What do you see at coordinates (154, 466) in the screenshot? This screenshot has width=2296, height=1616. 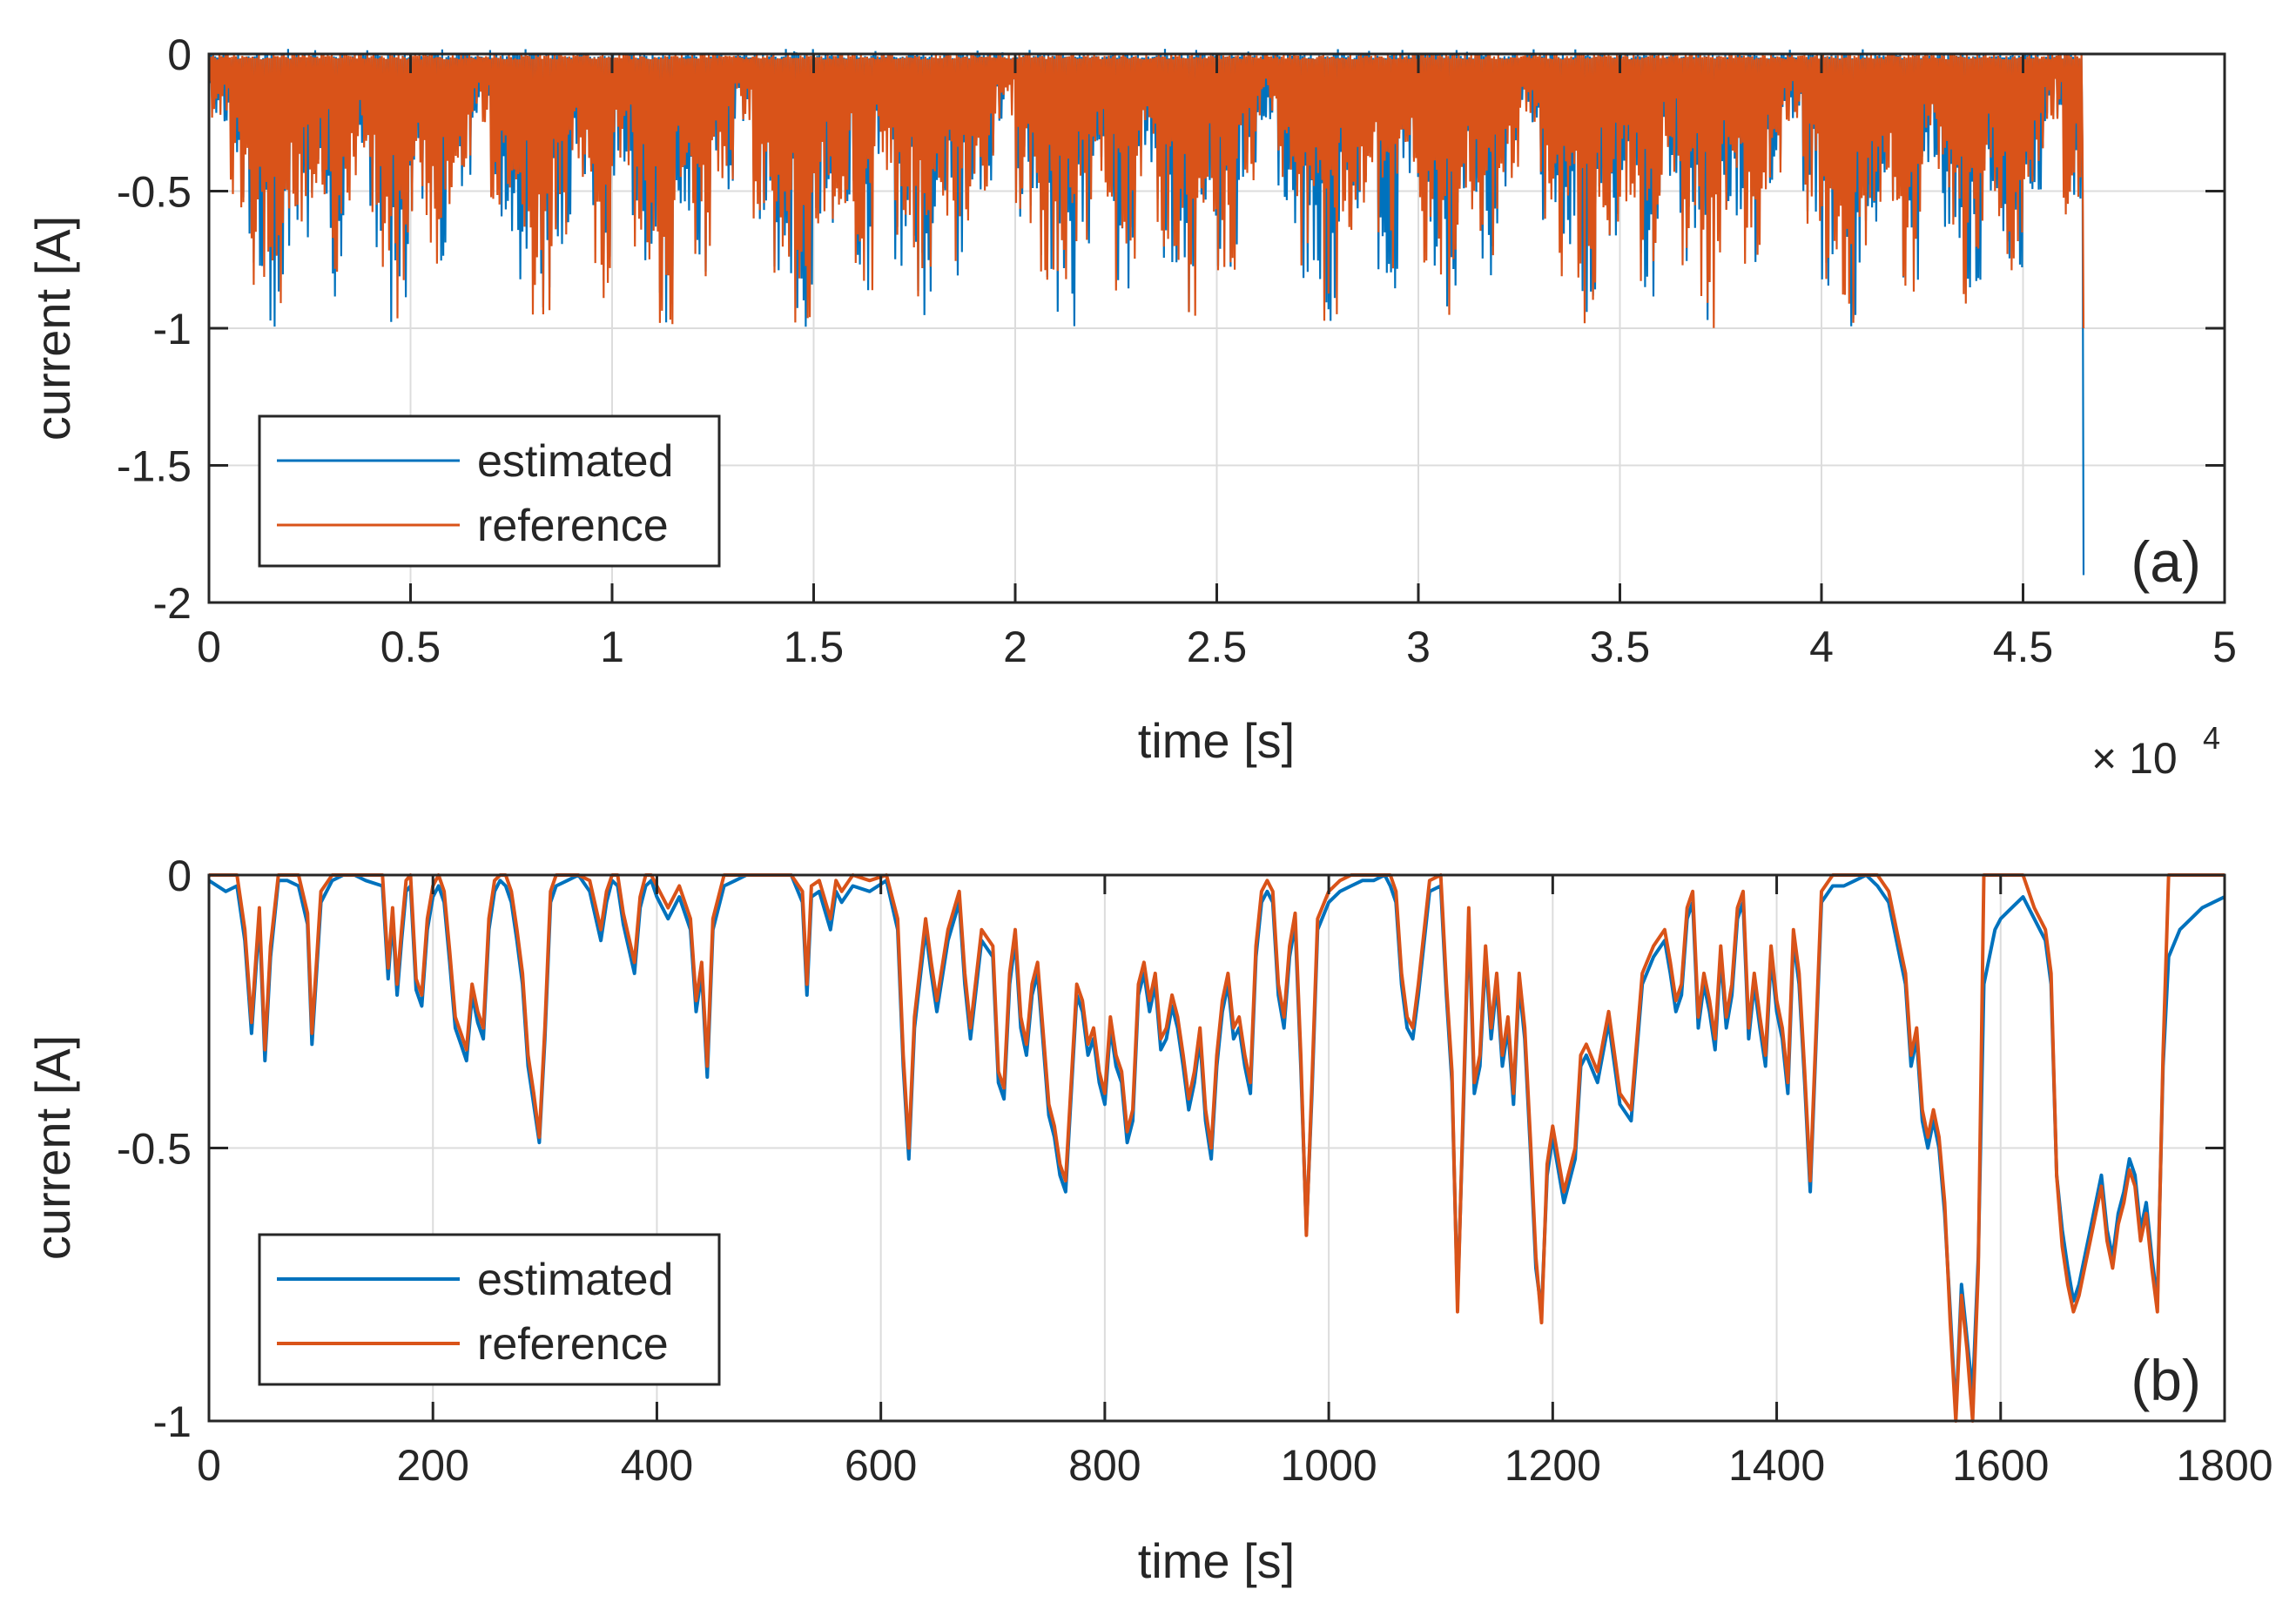 I see `y-tick-label-a: -1.5` at bounding box center [154, 466].